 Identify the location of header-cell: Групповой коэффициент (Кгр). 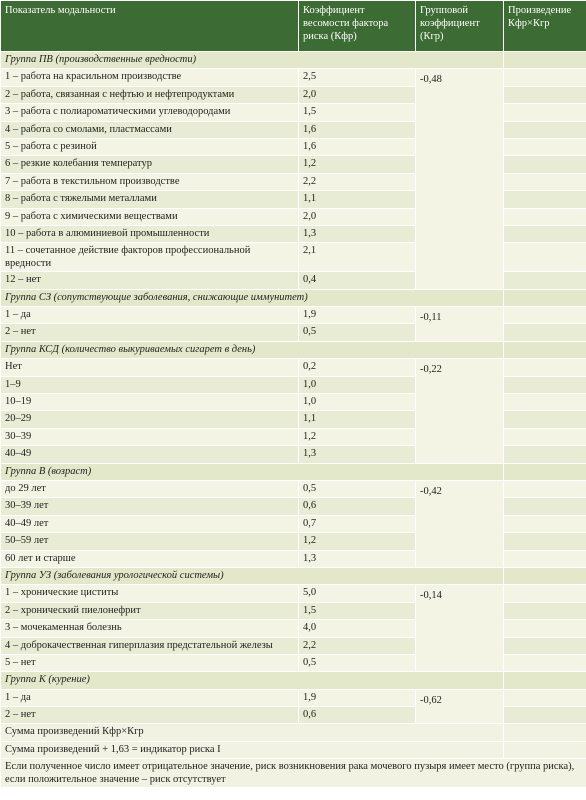
(459, 26).